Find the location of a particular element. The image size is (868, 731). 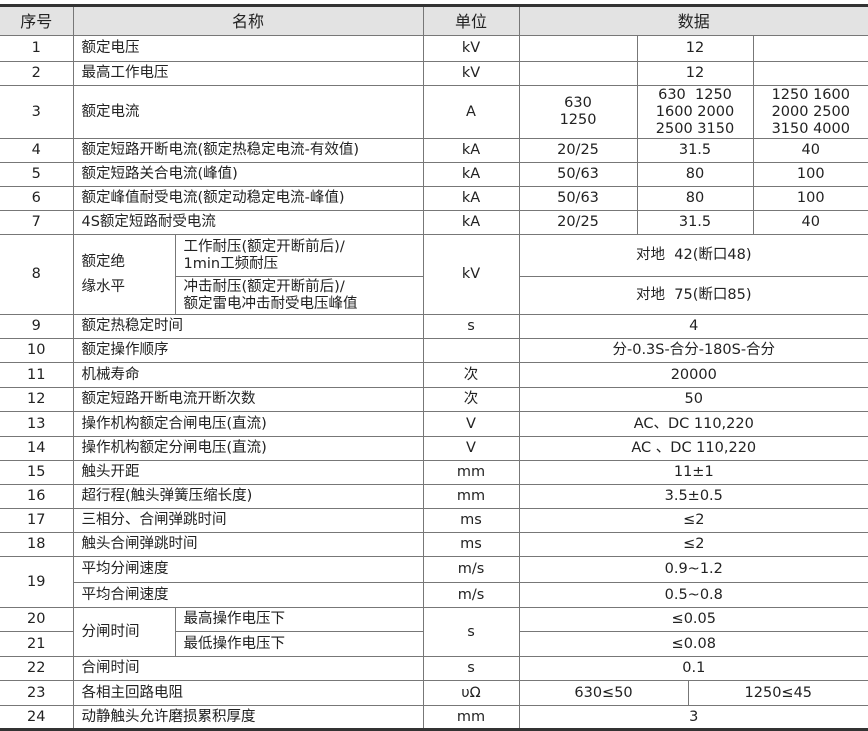

header-row: 序号 名称 单位 数据 is located at coordinates (434, 20).